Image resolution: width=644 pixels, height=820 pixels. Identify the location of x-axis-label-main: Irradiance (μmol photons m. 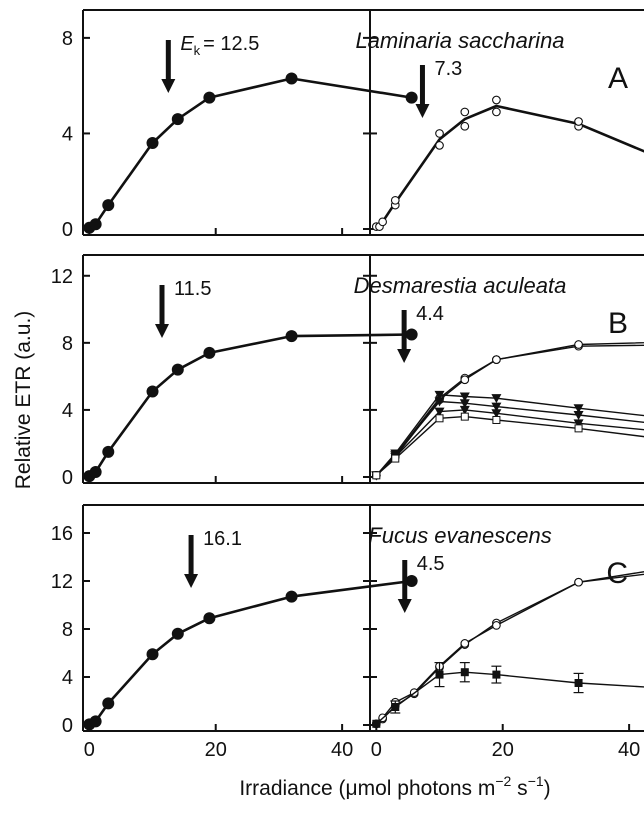
(367, 788).